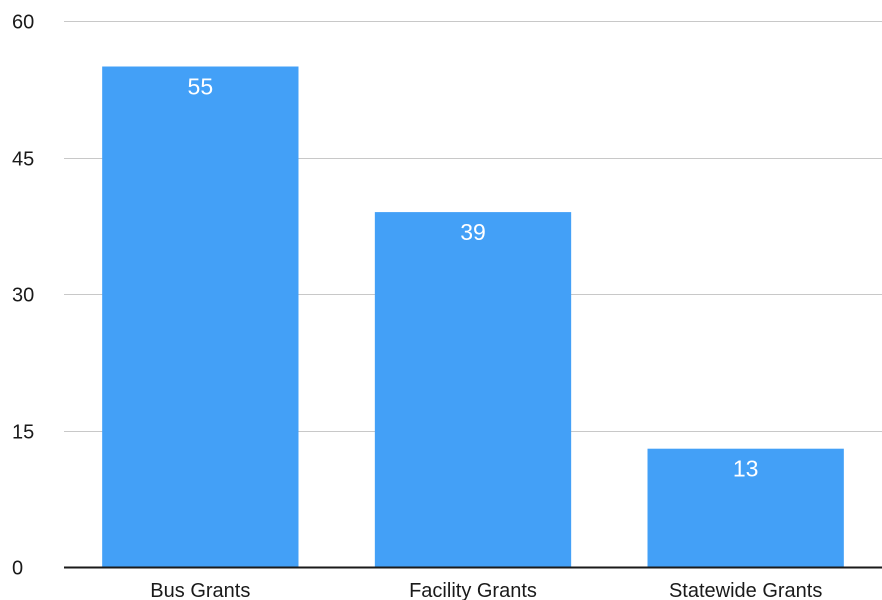 This screenshot has height=600, width=882. I want to click on y-tick-label: 30, so click(23, 296).